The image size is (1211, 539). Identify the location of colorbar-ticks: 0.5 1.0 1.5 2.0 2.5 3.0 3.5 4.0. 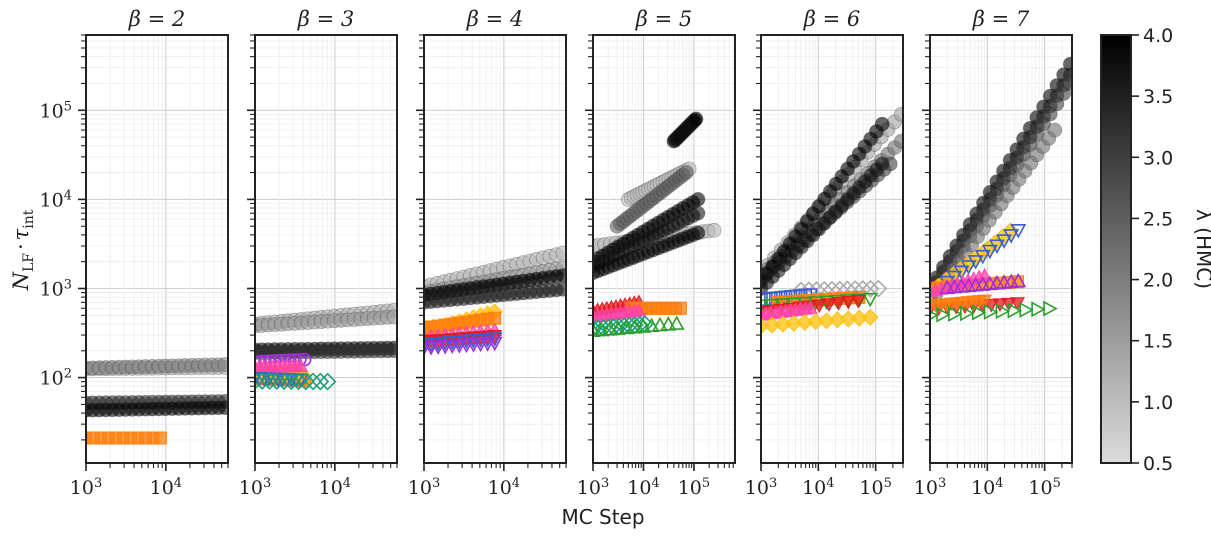
(1152, 250).